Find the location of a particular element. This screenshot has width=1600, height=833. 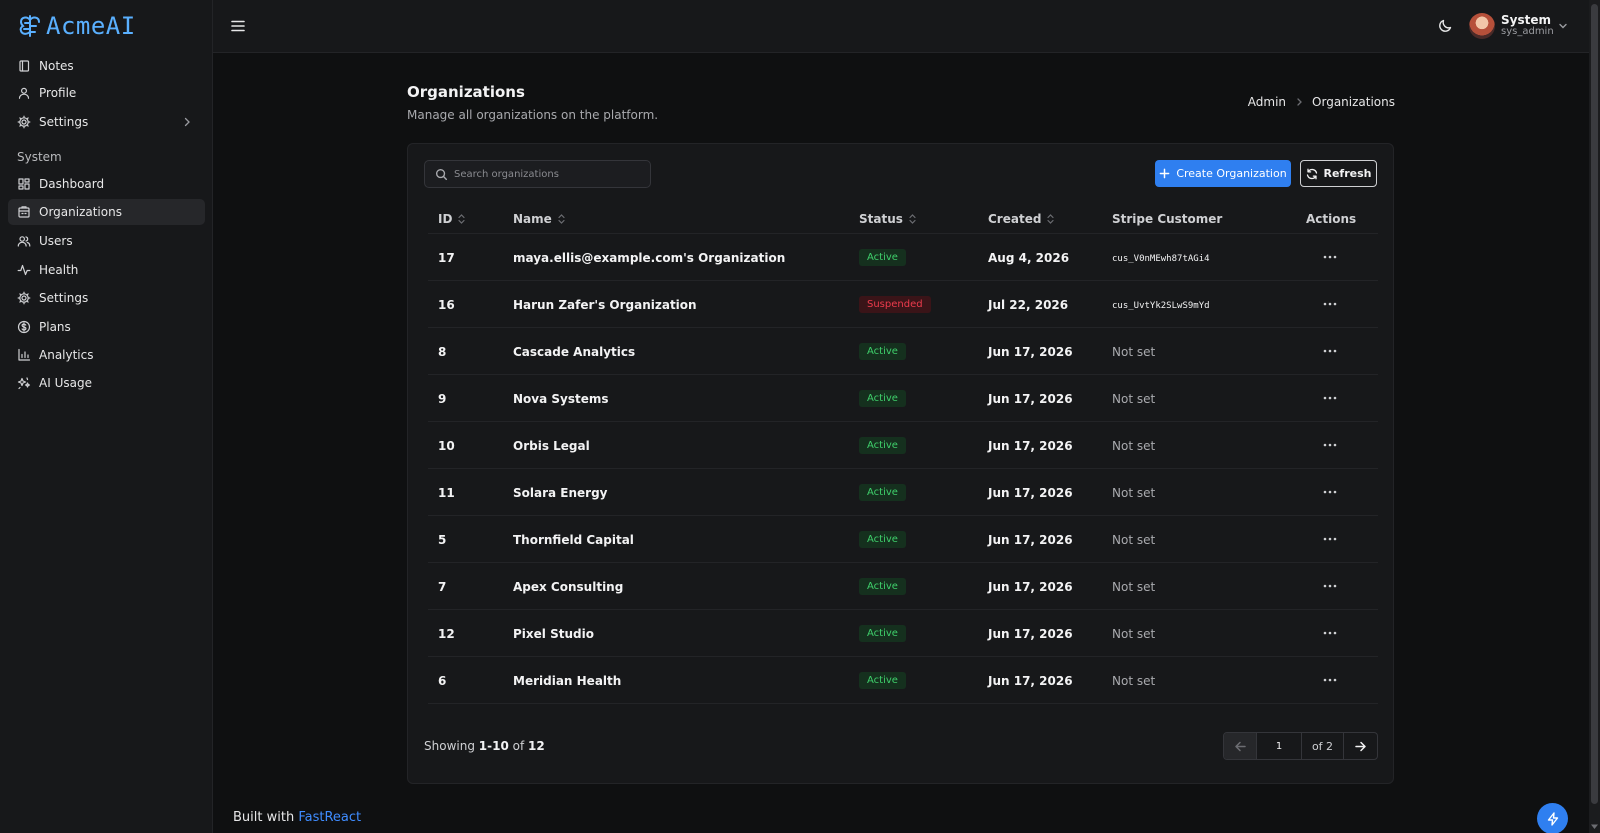

arrow-right-icon is located at coordinates (1360, 746).